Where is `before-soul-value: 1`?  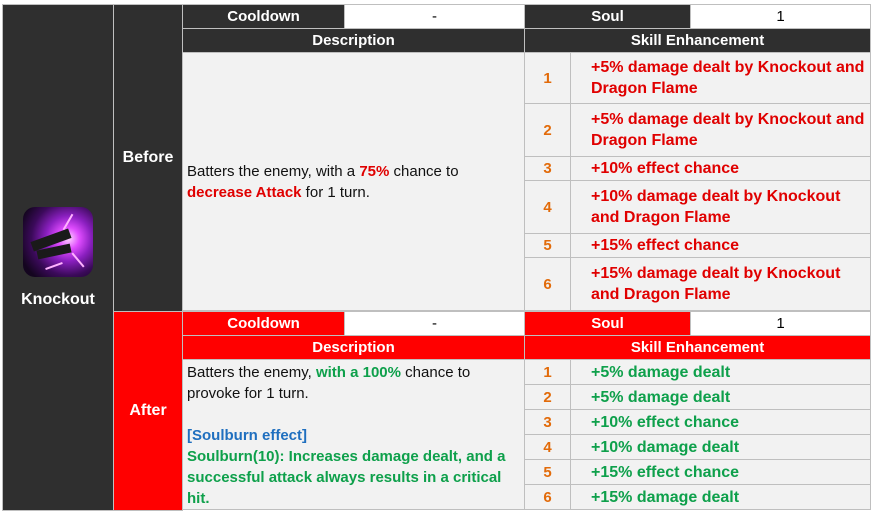
before-soul-value: 1 is located at coordinates (780, 16).